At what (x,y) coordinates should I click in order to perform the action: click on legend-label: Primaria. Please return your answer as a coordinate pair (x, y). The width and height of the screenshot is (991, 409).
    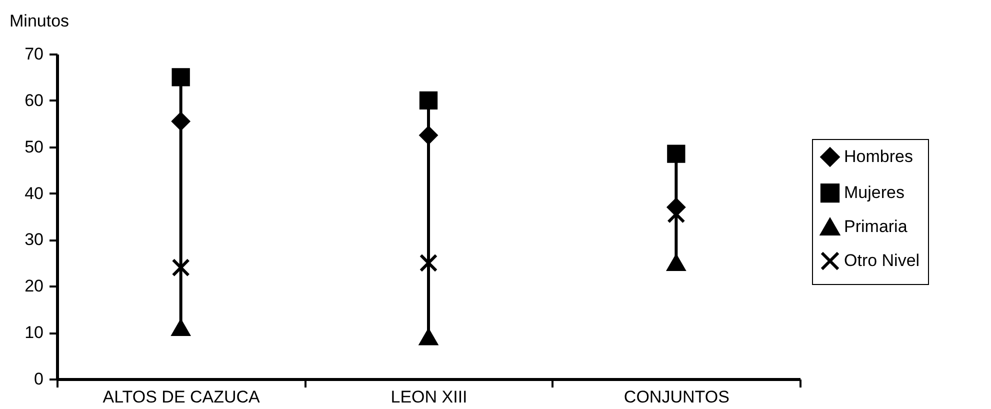
    Looking at the image, I should click on (876, 226).